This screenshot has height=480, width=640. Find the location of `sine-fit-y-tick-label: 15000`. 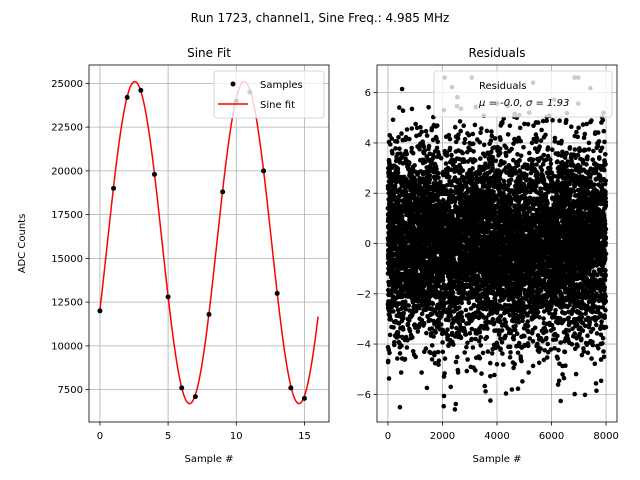

sine-fit-y-tick-label: 15000 is located at coordinates (67, 259).